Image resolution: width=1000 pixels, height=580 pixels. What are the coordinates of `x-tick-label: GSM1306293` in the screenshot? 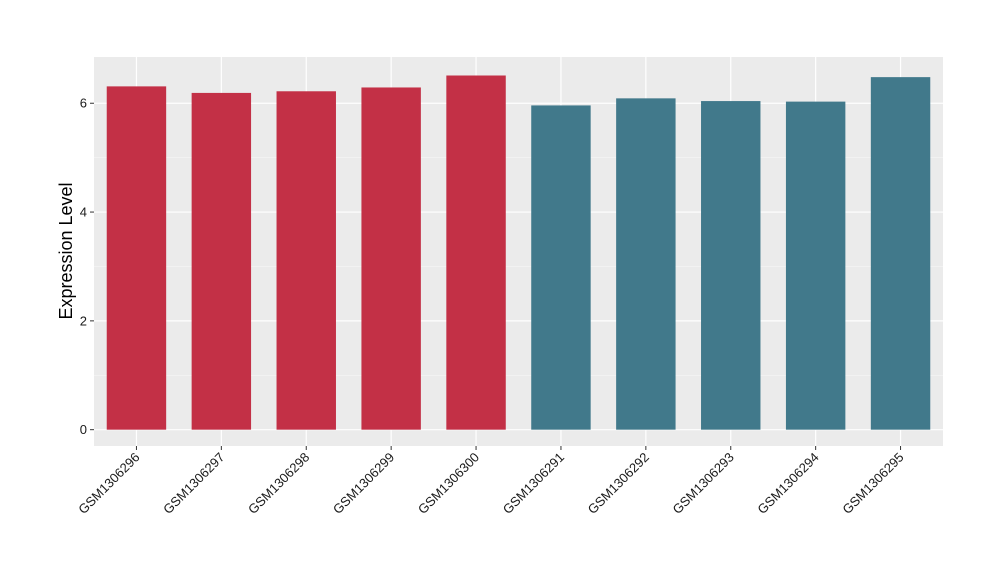 It's located at (703, 483).